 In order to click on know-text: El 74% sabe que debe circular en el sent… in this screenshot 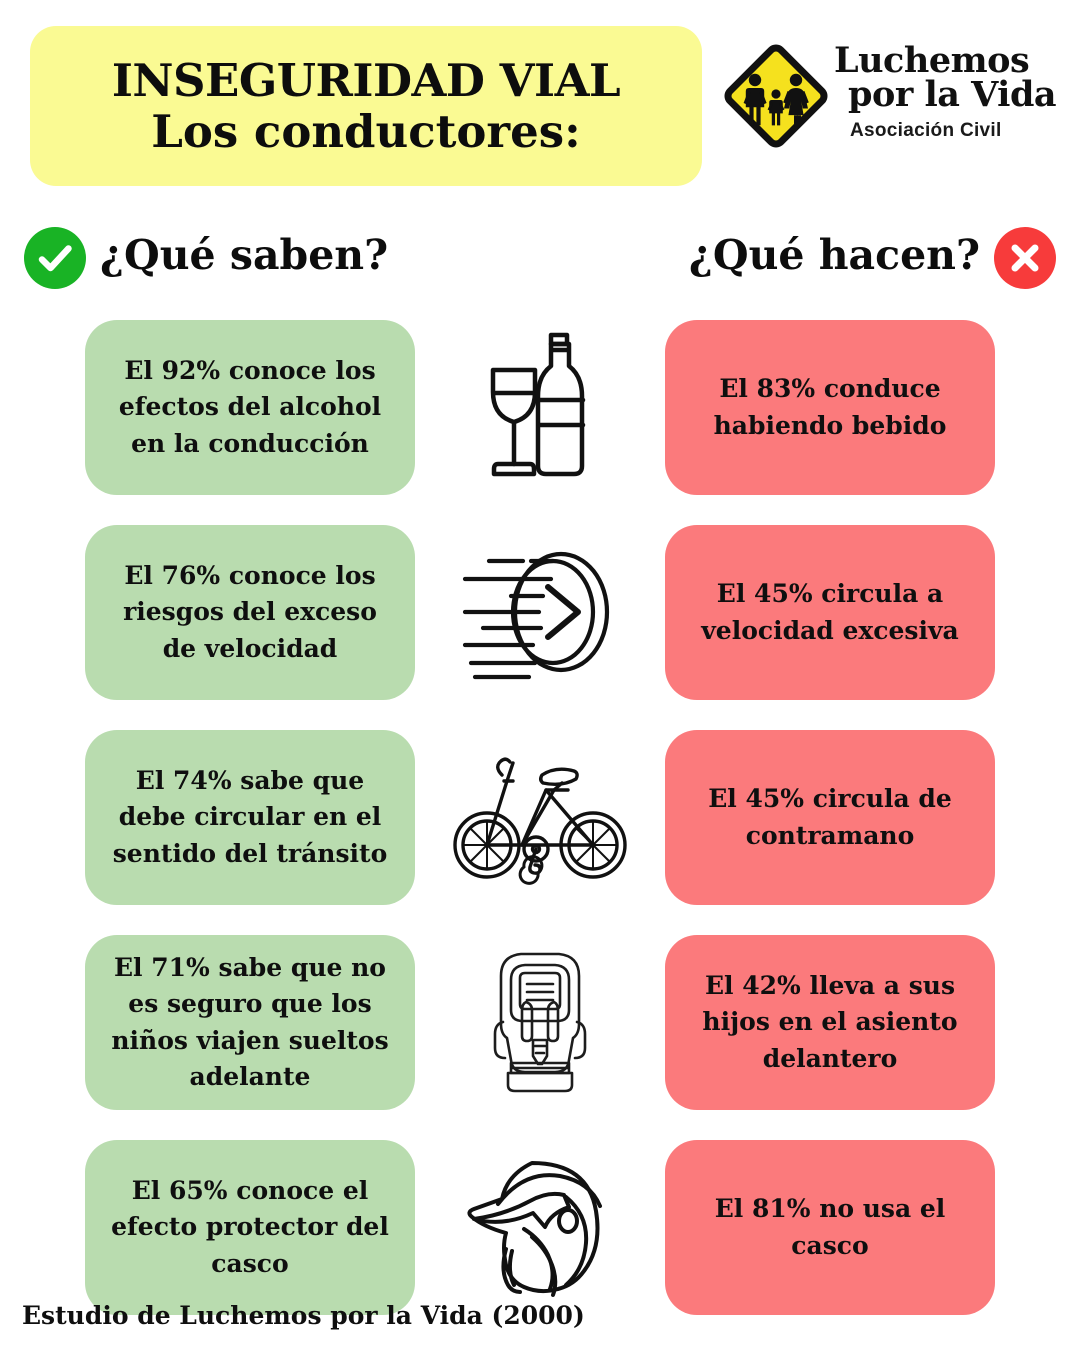, I will do `click(250, 816)`.